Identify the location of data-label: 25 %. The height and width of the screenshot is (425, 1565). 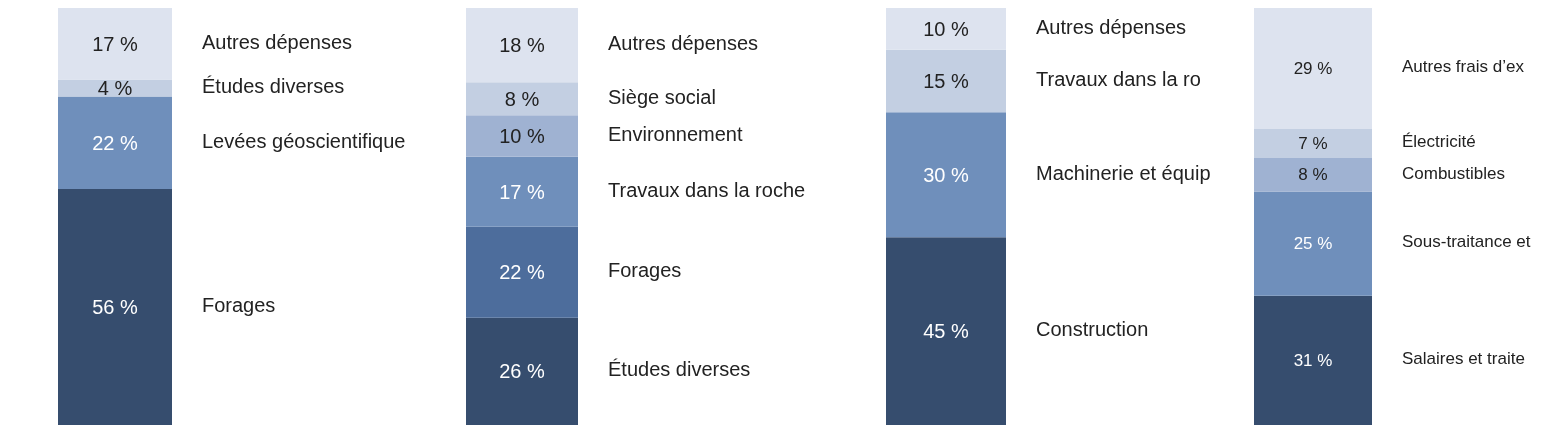
(1313, 244).